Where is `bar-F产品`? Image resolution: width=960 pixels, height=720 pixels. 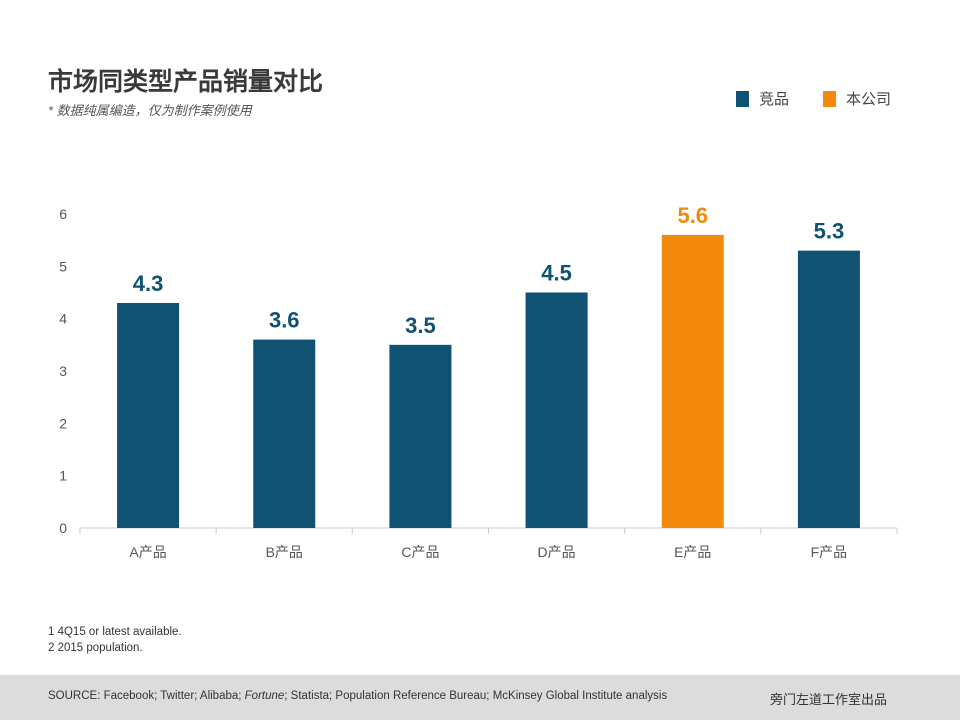
bar-F产品 is located at coordinates (828, 389).